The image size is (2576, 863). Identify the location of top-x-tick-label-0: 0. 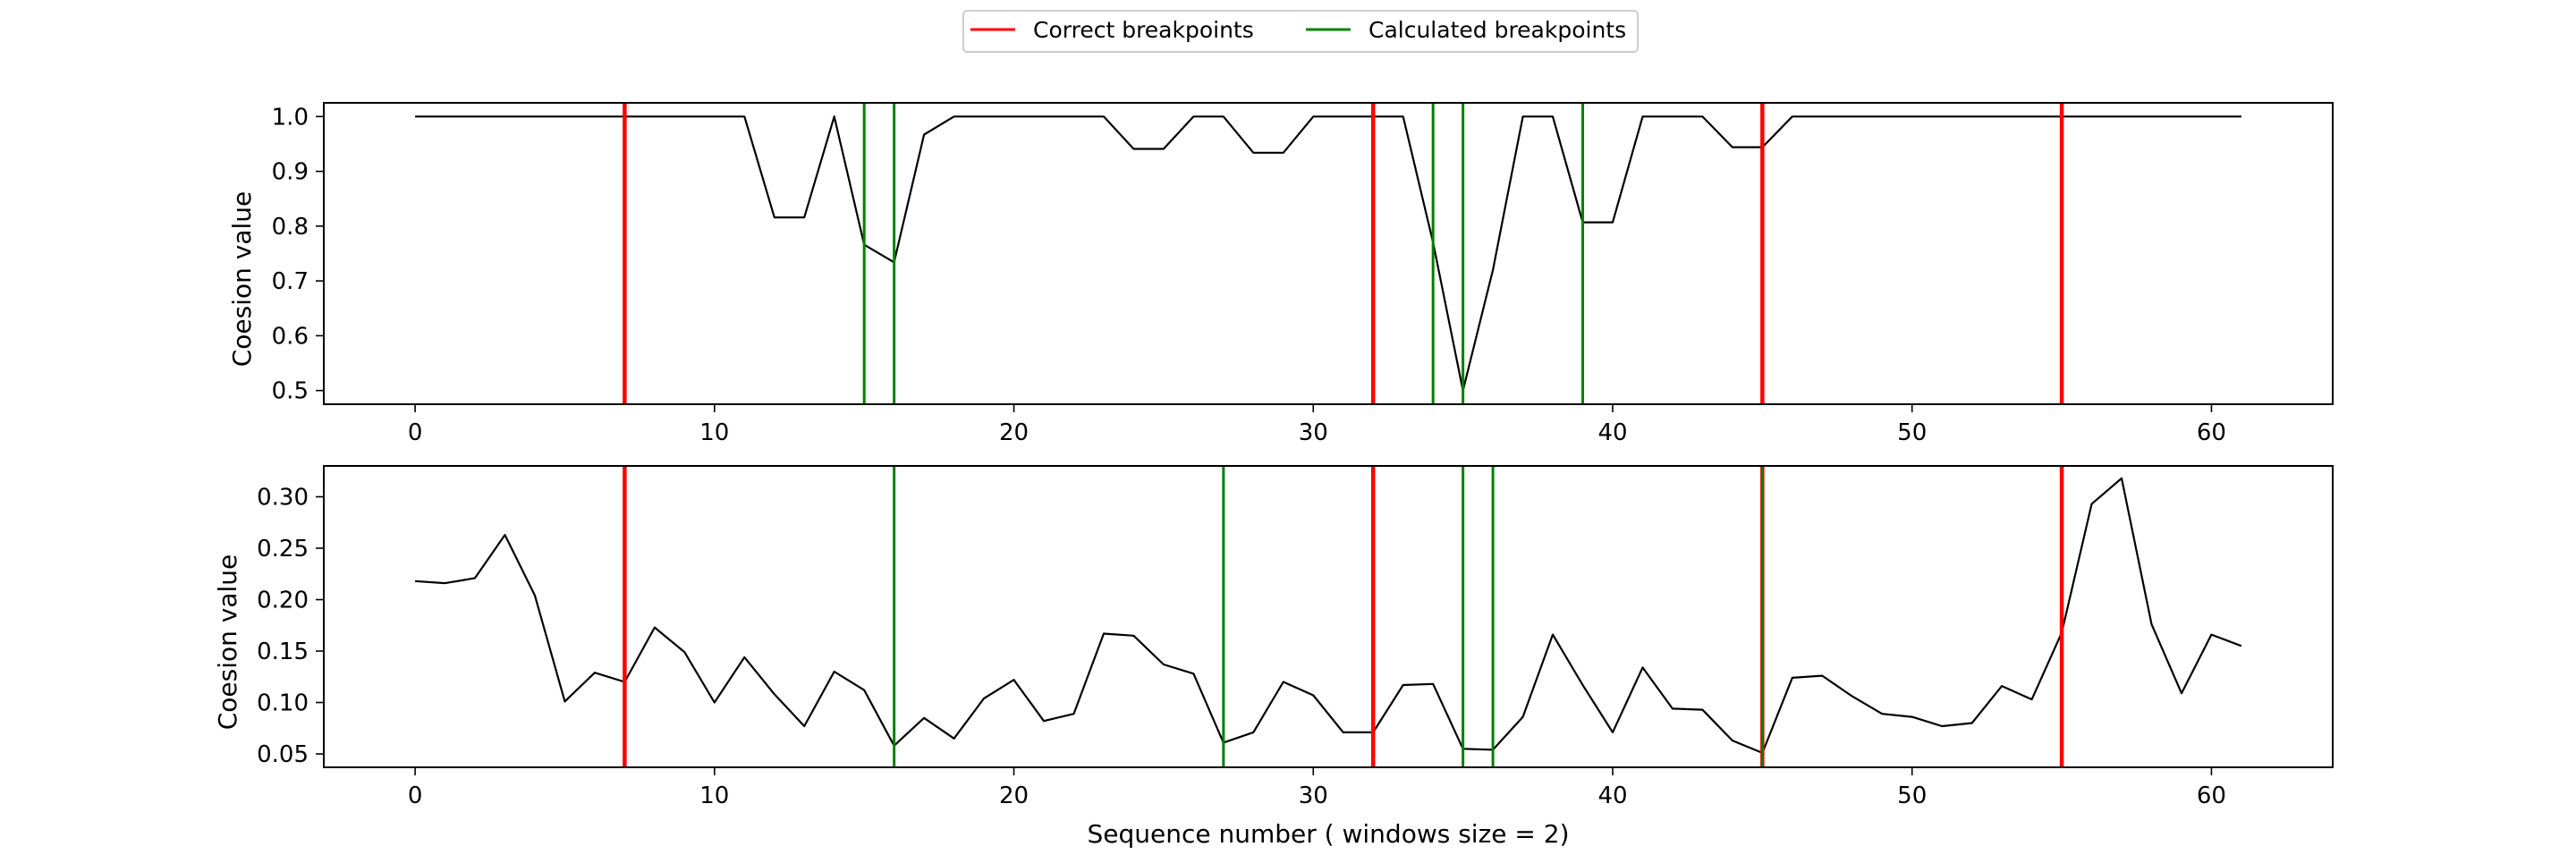
(415, 432).